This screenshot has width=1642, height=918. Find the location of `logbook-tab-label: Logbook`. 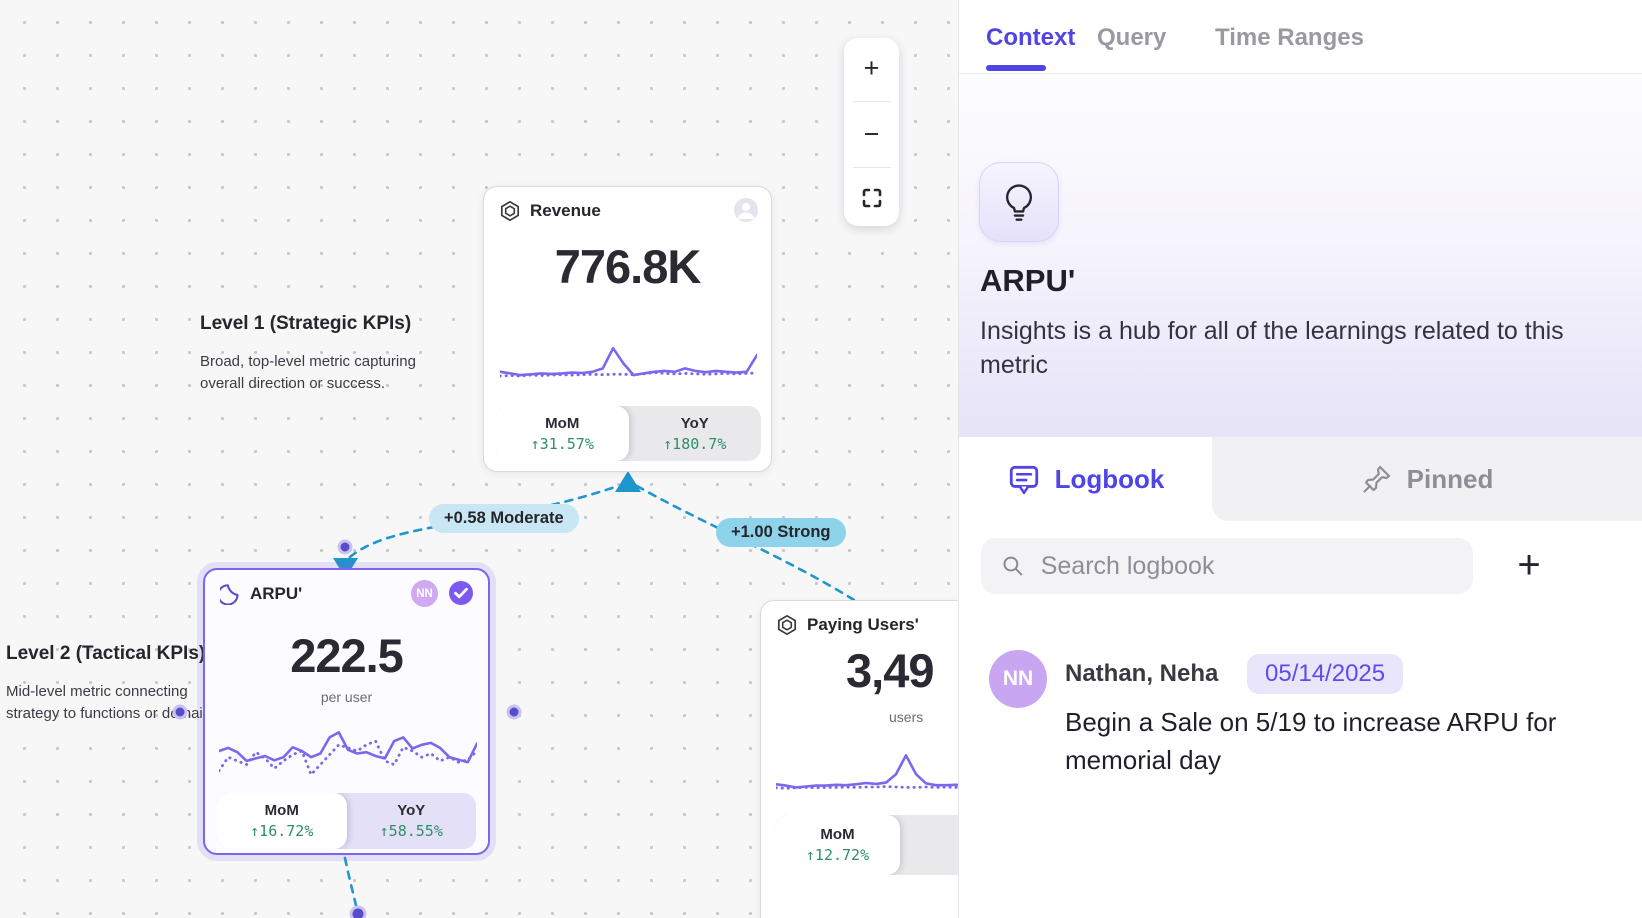

logbook-tab-label: Logbook is located at coordinates (1109, 478).